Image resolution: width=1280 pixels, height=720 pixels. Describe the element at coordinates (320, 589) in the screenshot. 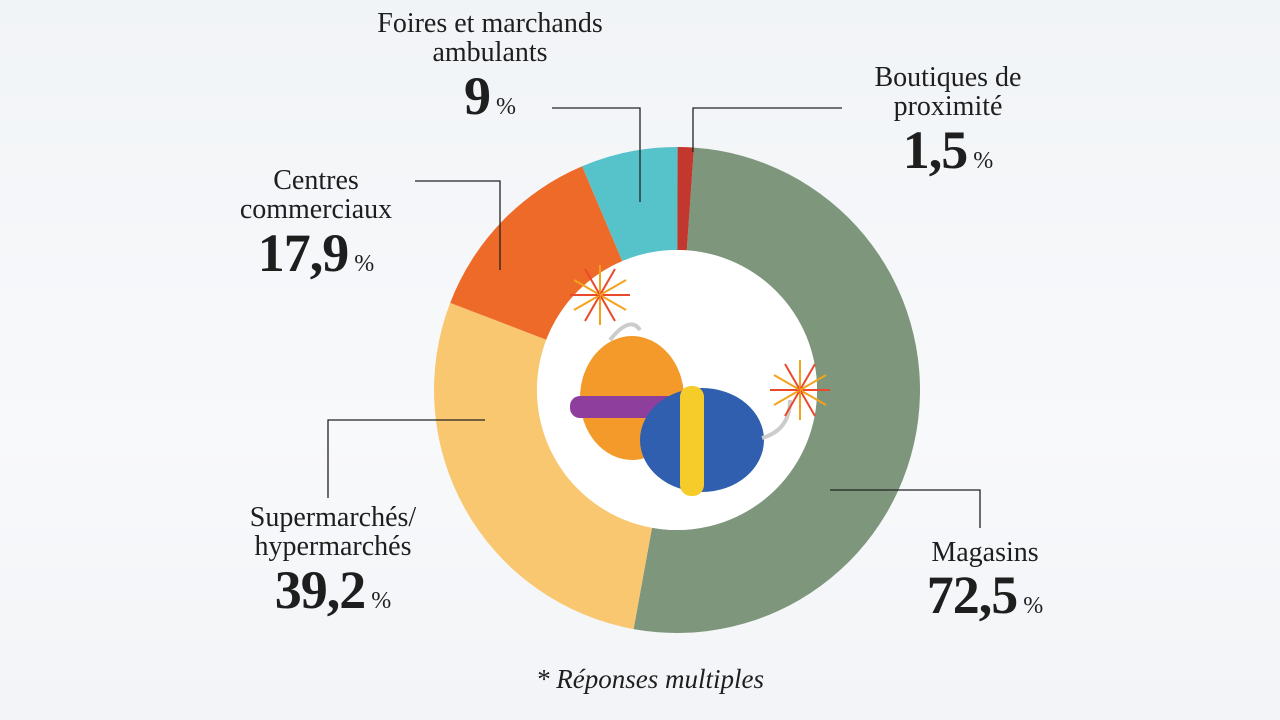

I see `value-label: 39,2` at that location.